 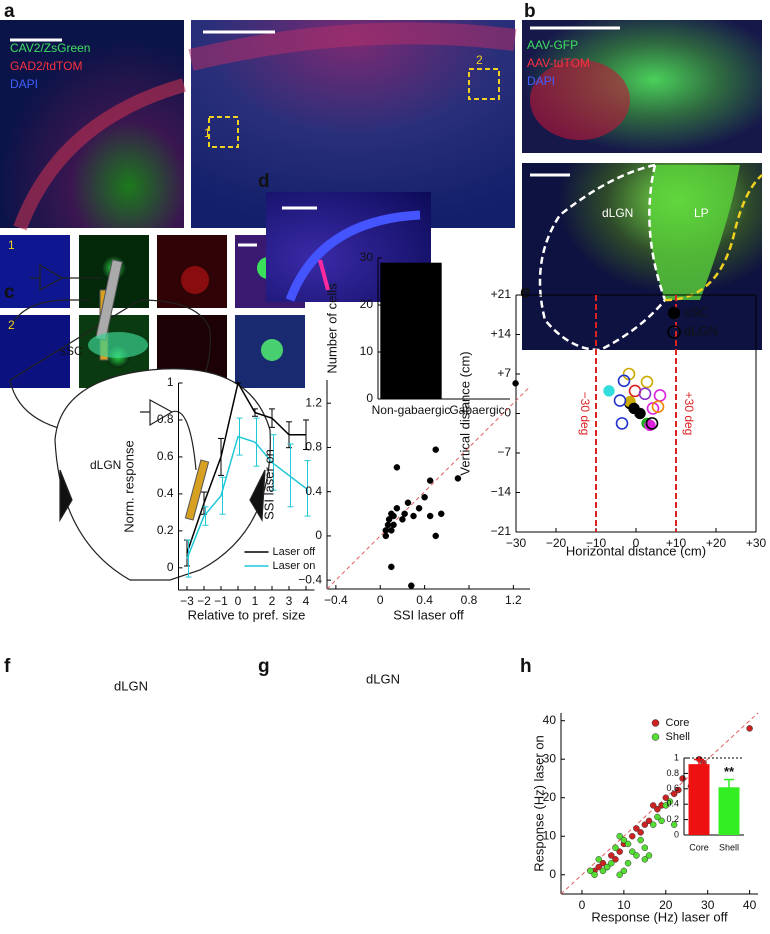 What do you see at coordinates (411, 330) in the screenshot?
I see `bar` at bounding box center [411, 330].